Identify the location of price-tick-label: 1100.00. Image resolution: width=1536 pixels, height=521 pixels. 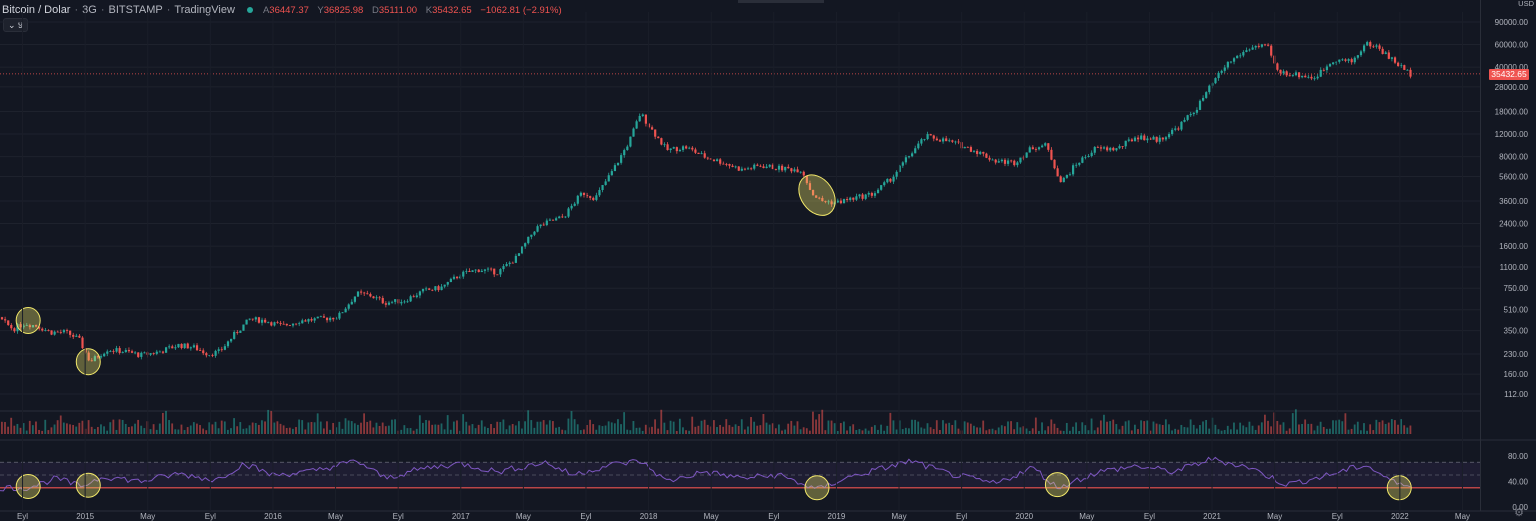
(1514, 267).